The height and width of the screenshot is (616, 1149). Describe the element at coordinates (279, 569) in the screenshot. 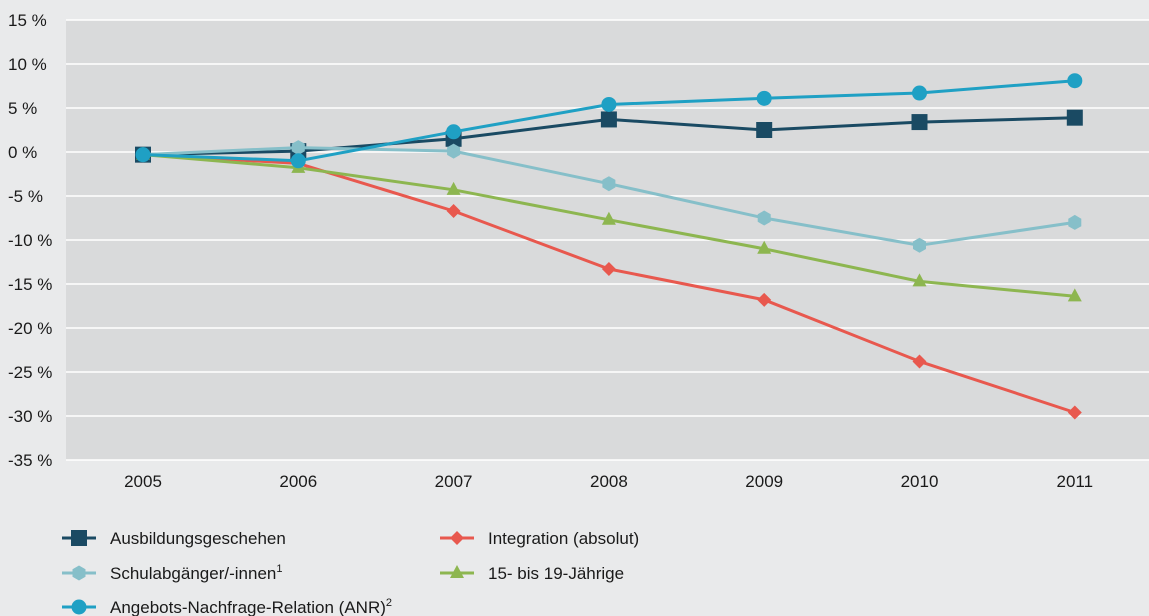

I see `legend-footnote: 1` at that location.